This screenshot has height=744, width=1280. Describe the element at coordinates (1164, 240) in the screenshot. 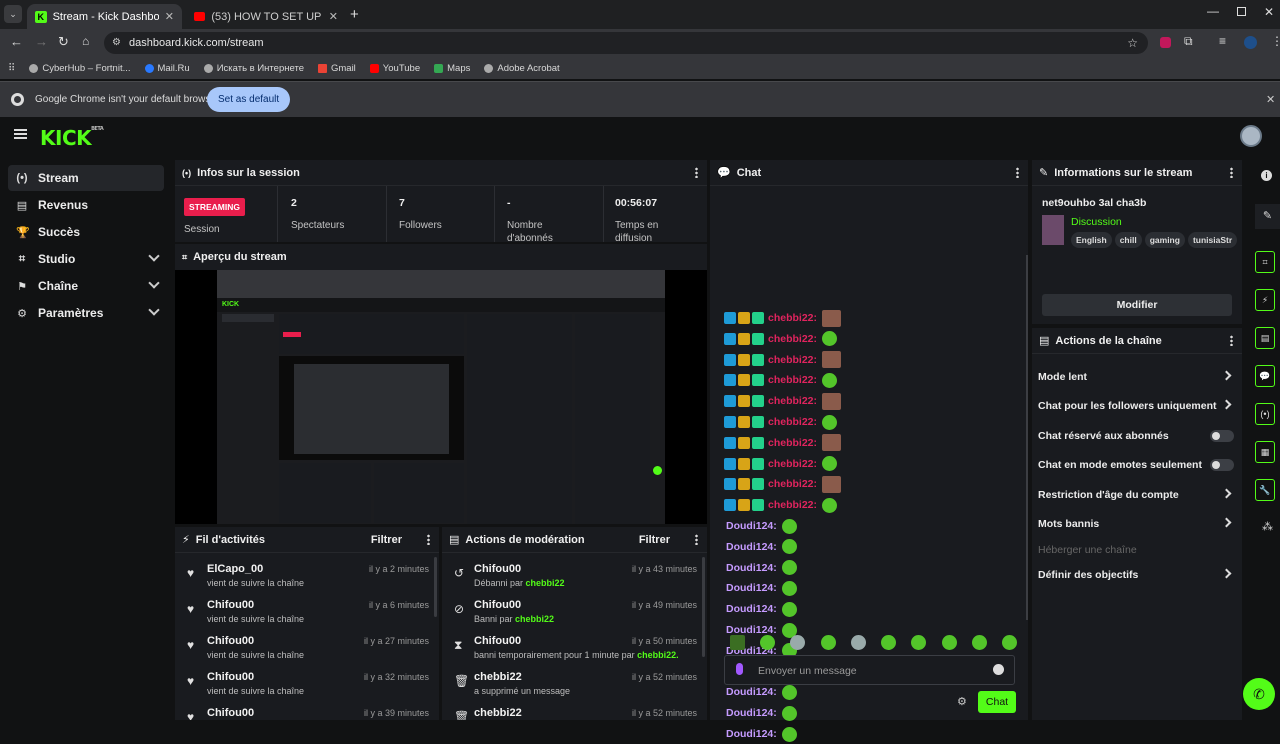

I see `tag: gaming` at that location.